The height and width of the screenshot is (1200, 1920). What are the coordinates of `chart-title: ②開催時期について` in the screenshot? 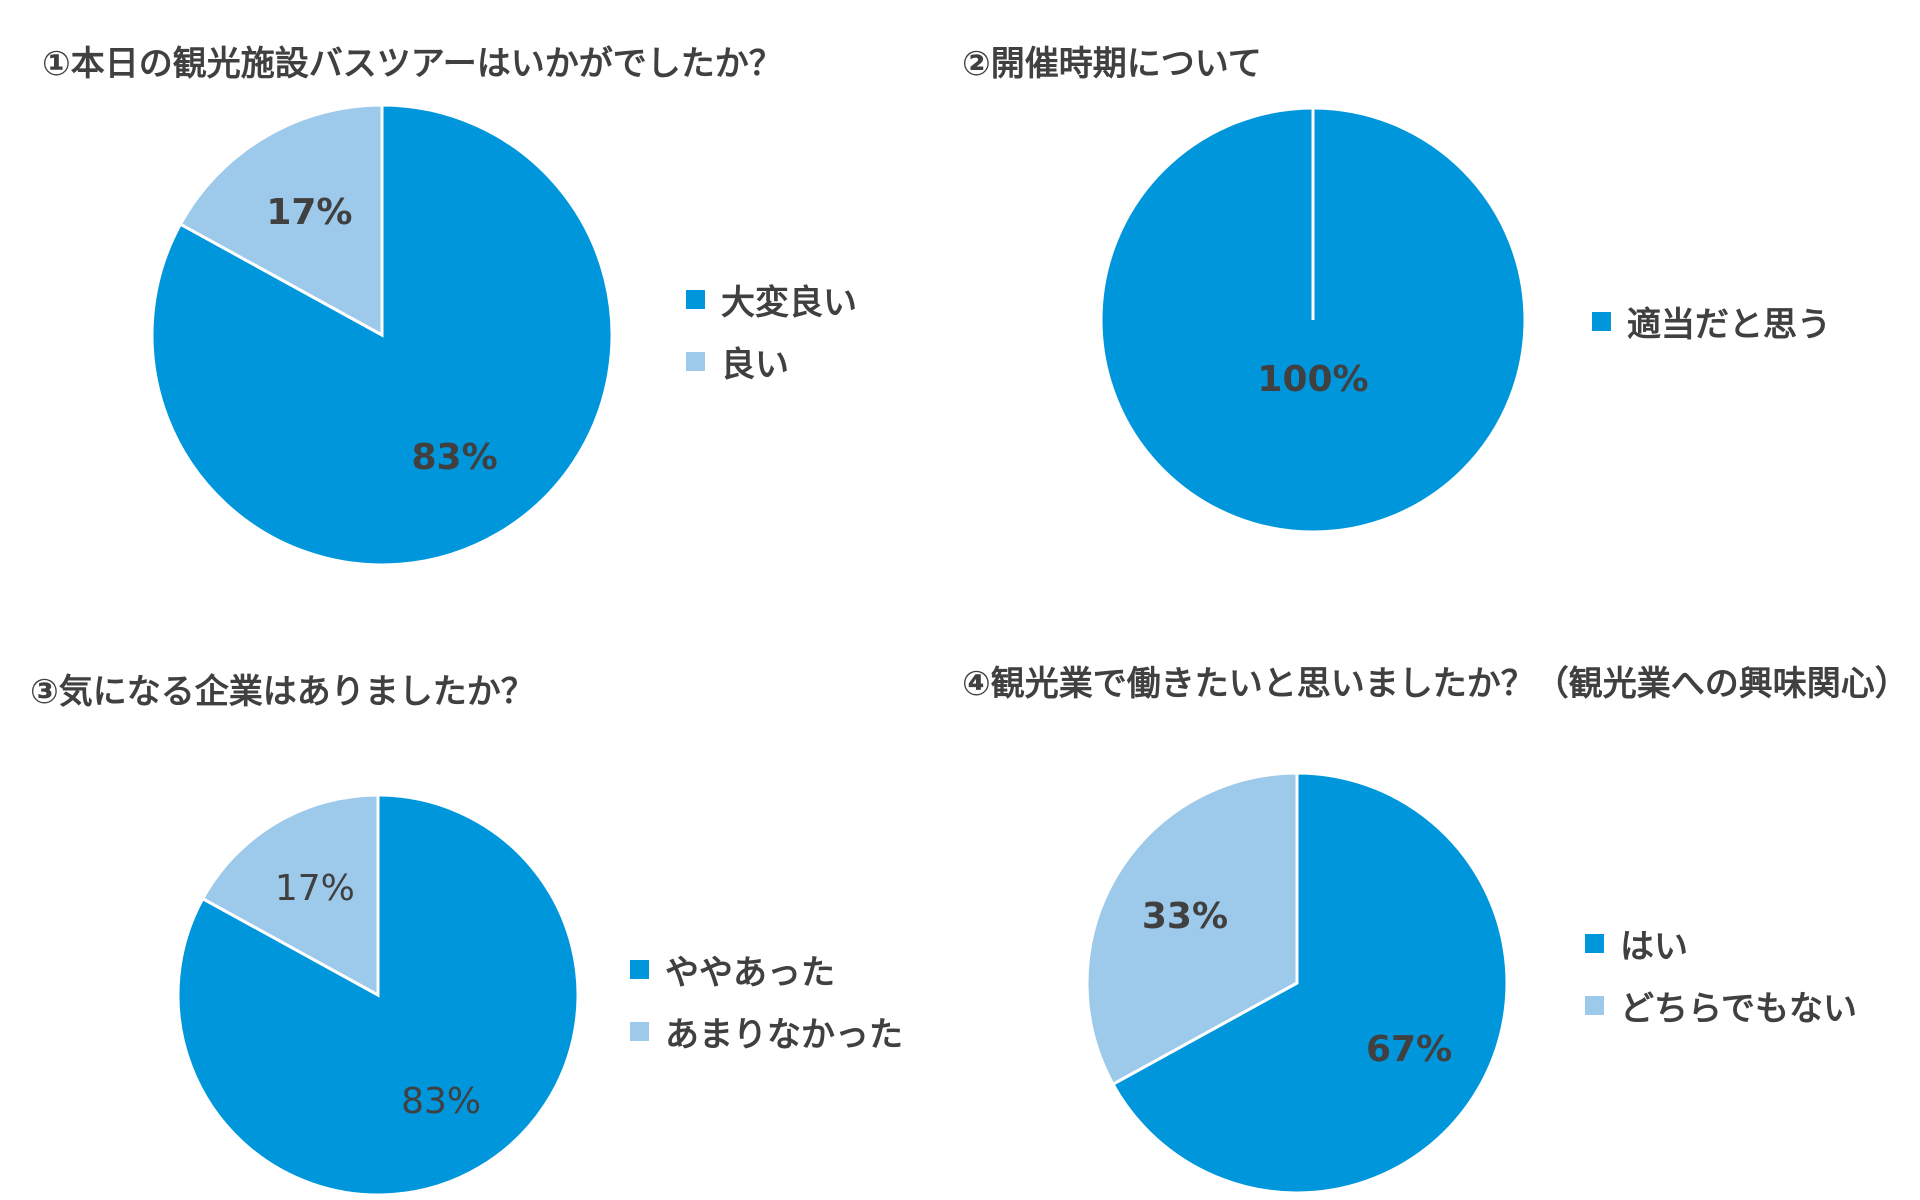 It's located at (1112, 64).